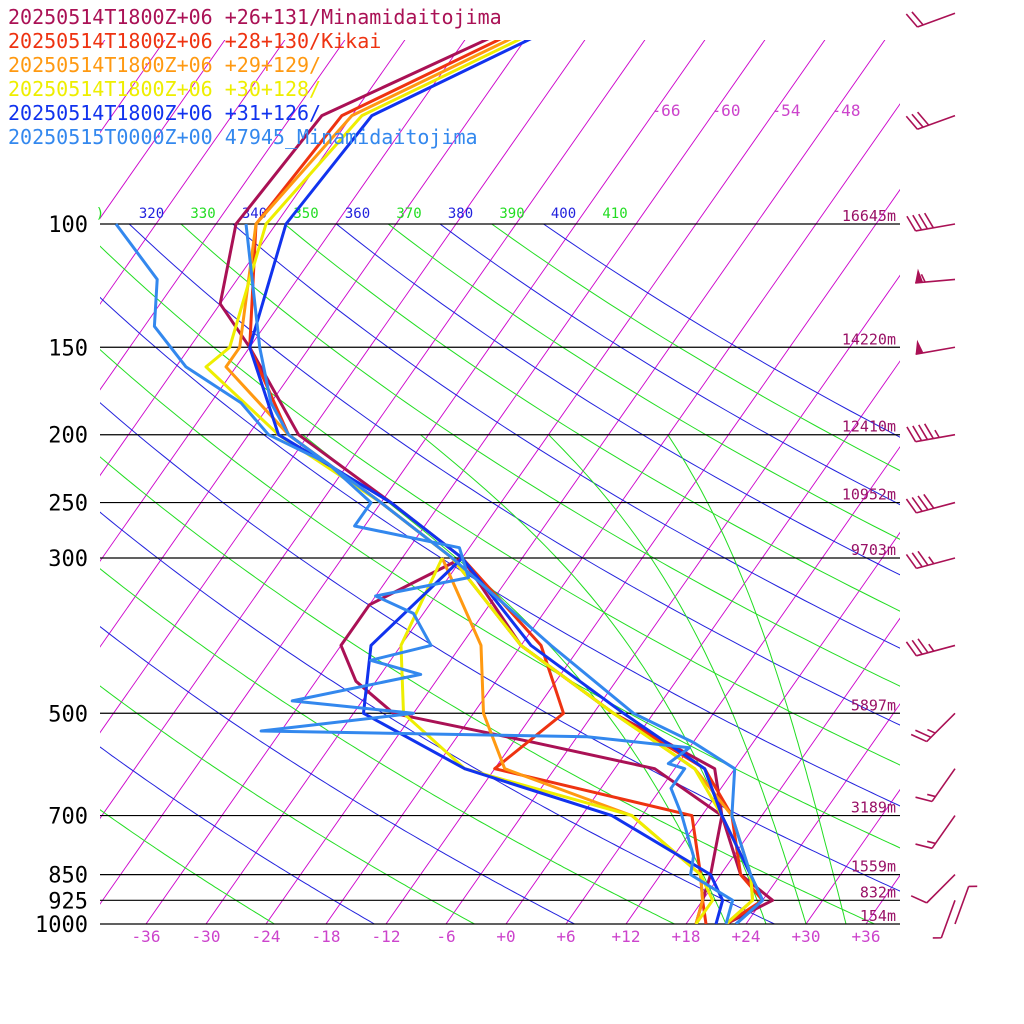 The width and height of the screenshot is (1024, 1024). Describe the element at coordinates (61, 925) in the screenshot. I see `pressure-label-1000: 1000` at that location.